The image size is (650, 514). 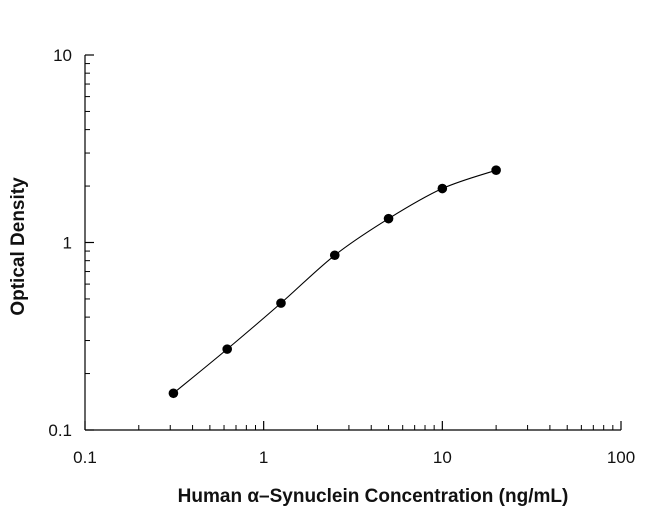 What do you see at coordinates (85, 457) in the screenshot?
I see `x-tick-label: 0.1` at bounding box center [85, 457].